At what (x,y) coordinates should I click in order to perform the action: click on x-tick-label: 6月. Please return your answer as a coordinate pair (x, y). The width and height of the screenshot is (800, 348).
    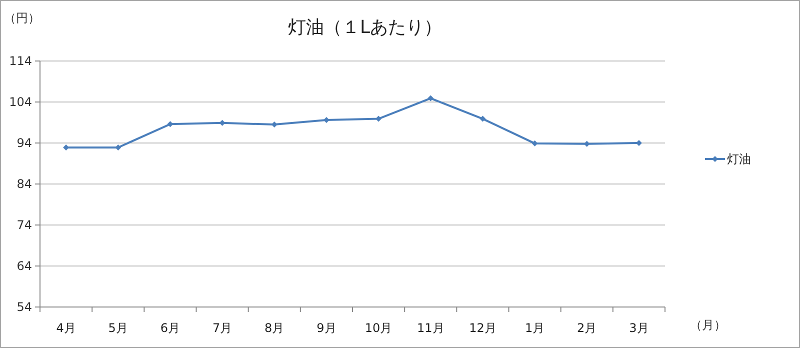
    Looking at the image, I should click on (170, 328).